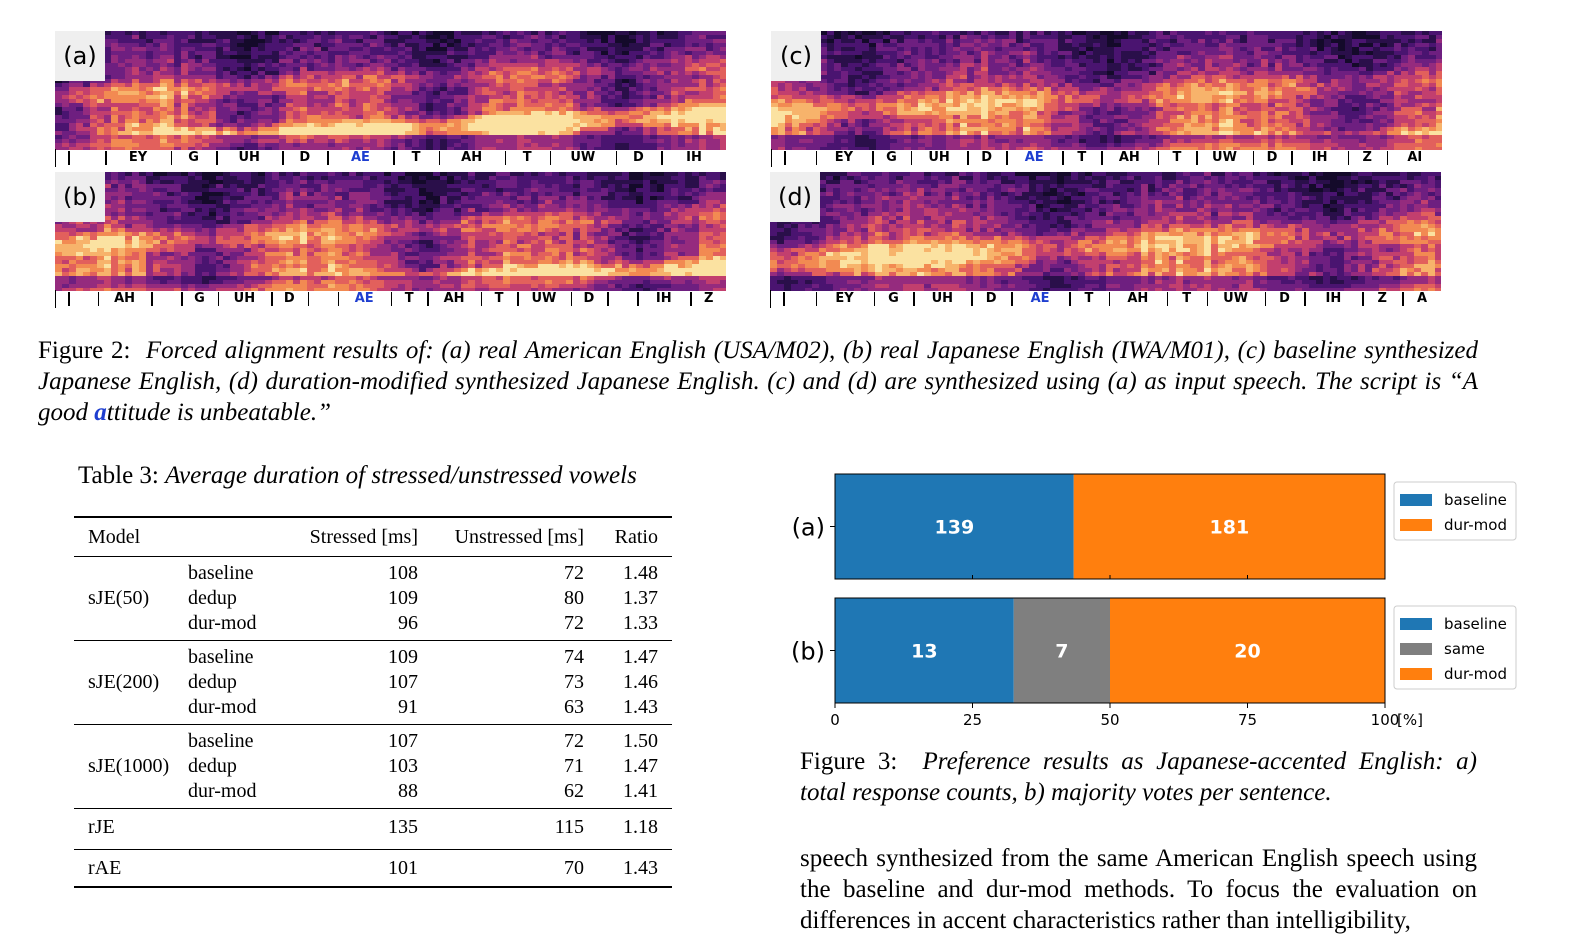  I want to click on phone-segment: UW, so click(1236, 299).